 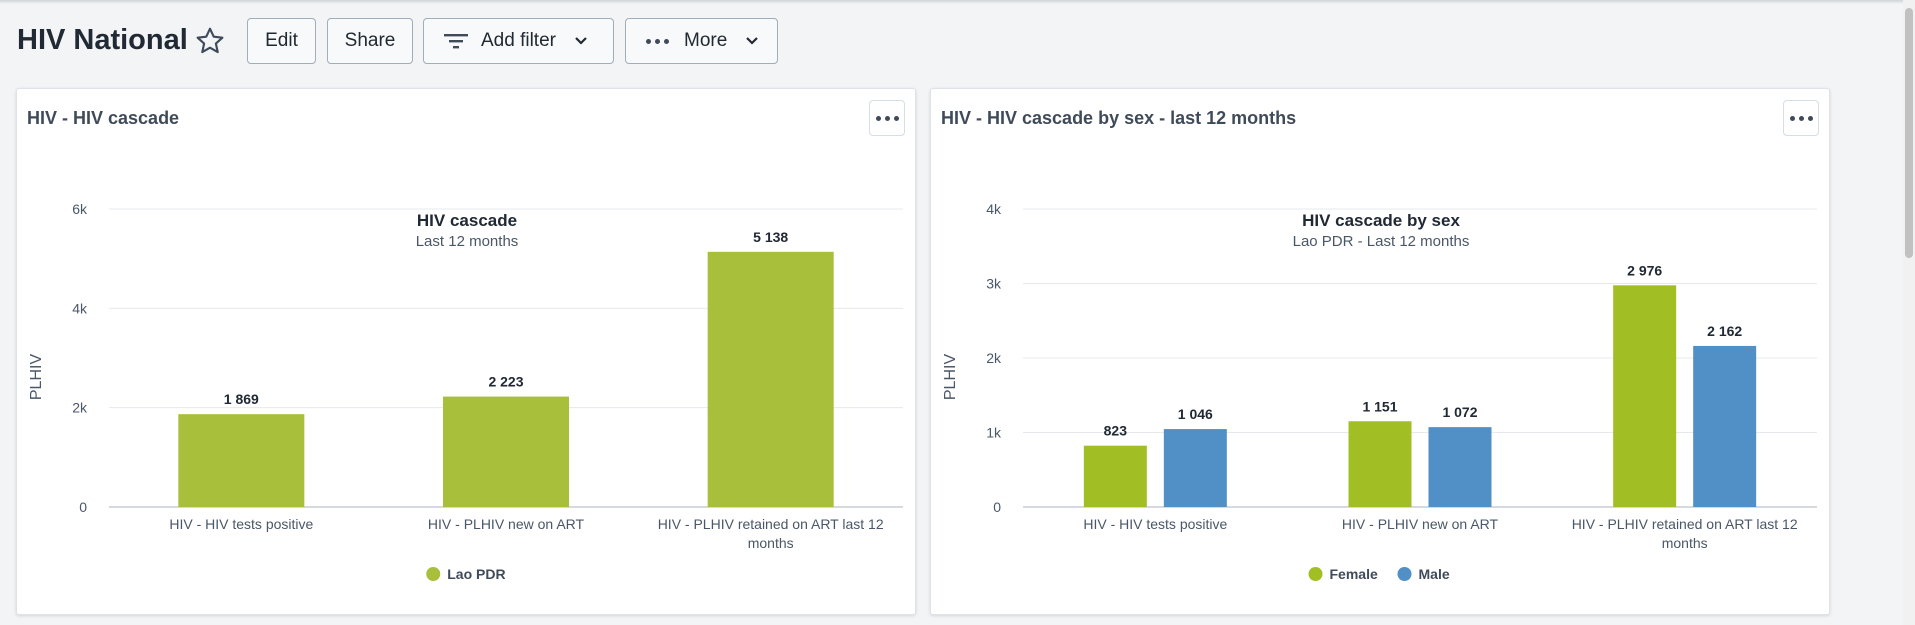 I want to click on star-icon, so click(x=210, y=41).